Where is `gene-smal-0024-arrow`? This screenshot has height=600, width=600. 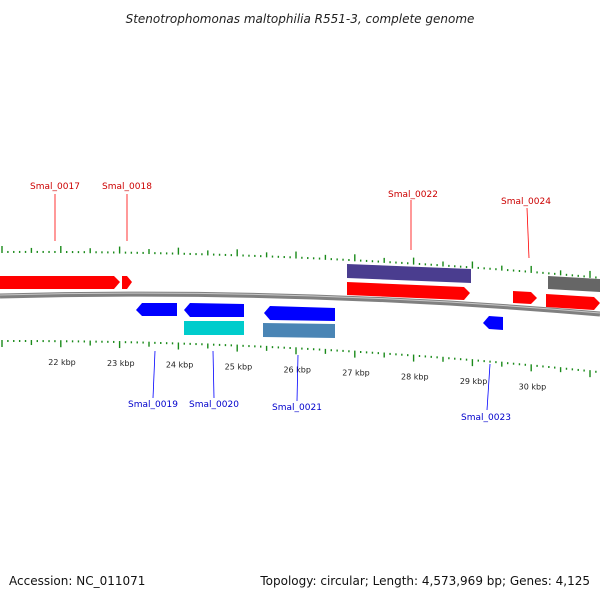
gene-smal-0024-arrow is located at coordinates (525, 297).